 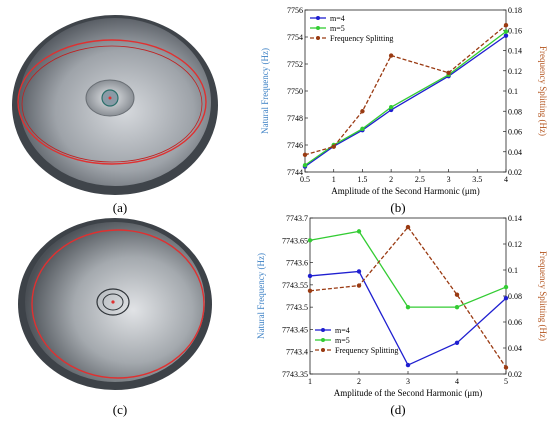 What do you see at coordinates (420, 179) in the screenshot?
I see `x-tick-label: 2.5` at bounding box center [420, 179].